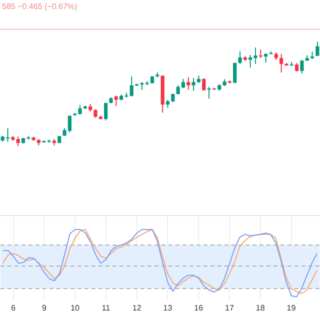 This screenshot has height=320, width=320. I want to click on x-tick-label: 6, so click(13, 307).